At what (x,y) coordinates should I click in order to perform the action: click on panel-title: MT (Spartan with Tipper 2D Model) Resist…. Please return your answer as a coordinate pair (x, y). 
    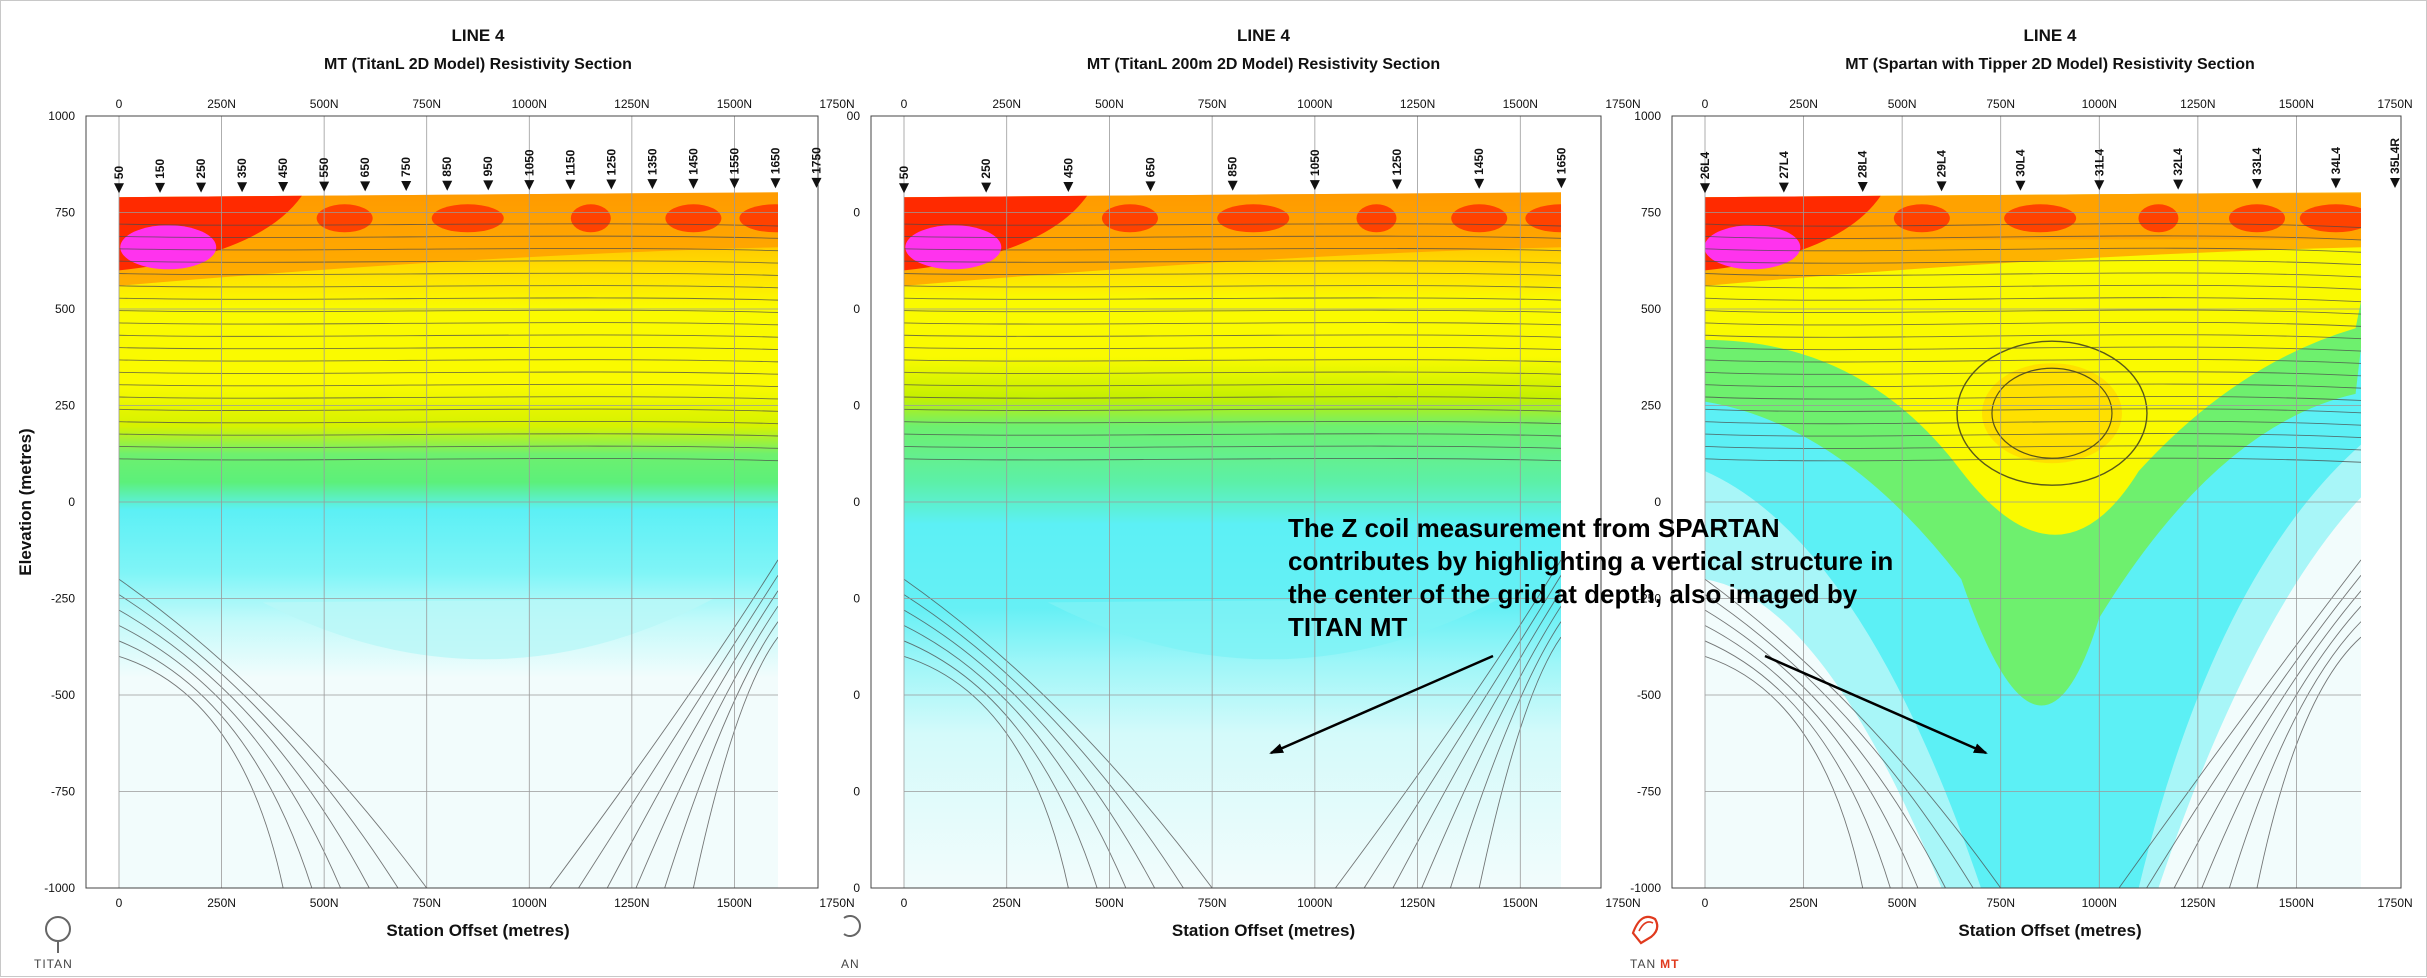
    Looking at the image, I should click on (2050, 64).